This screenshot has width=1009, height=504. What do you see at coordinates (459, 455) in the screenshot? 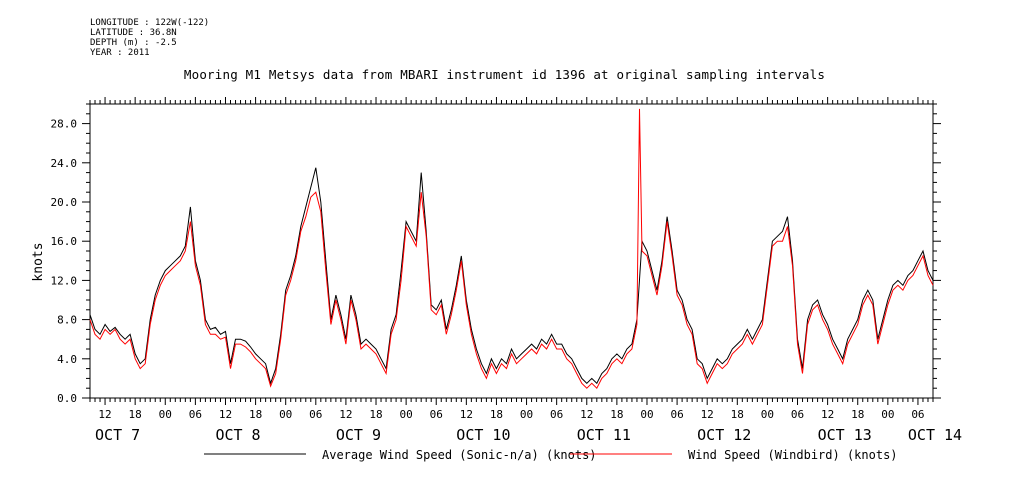
I see `legend-label-sonic: Average Wind Speed (Sonic-n/a) (knots)` at bounding box center [459, 455].